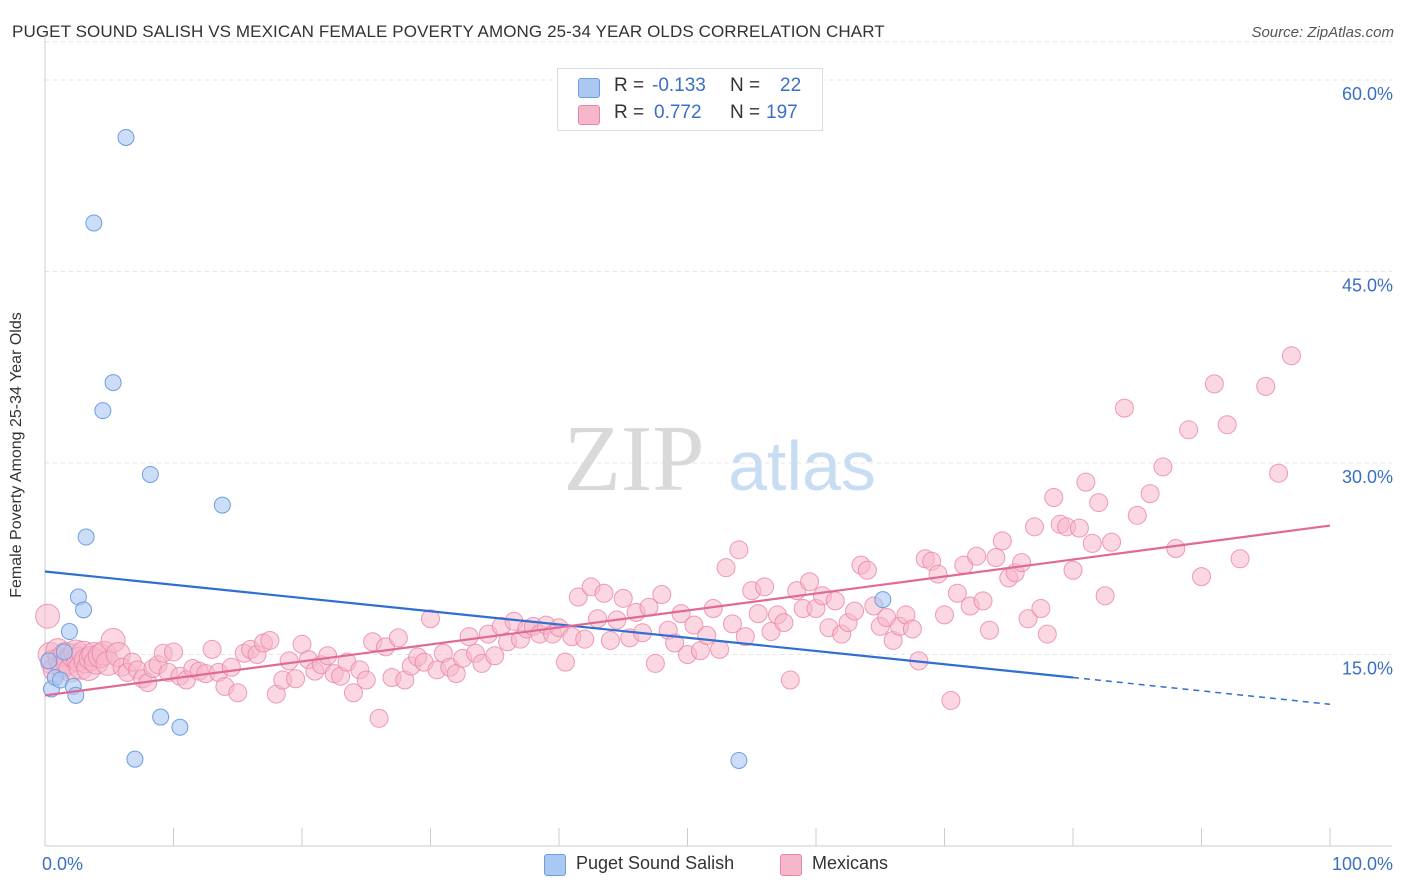 This screenshot has width=1406, height=892. I want to click on watermark-atlas: atlas, so click(802, 466).